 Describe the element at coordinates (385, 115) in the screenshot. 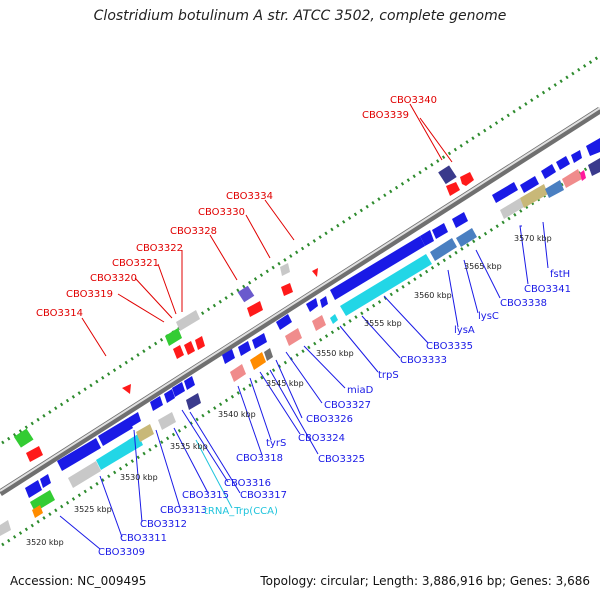

I see `gene-label: CBO3339` at that location.